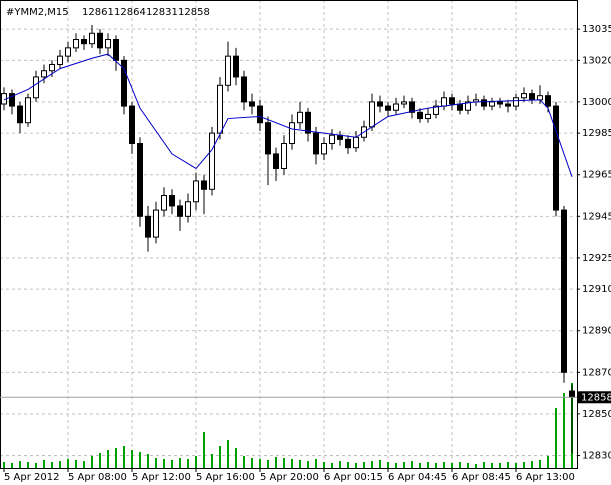  Describe the element at coordinates (353, 477) in the screenshot. I see `x-tick-label: 6 Apr 00:15` at that location.